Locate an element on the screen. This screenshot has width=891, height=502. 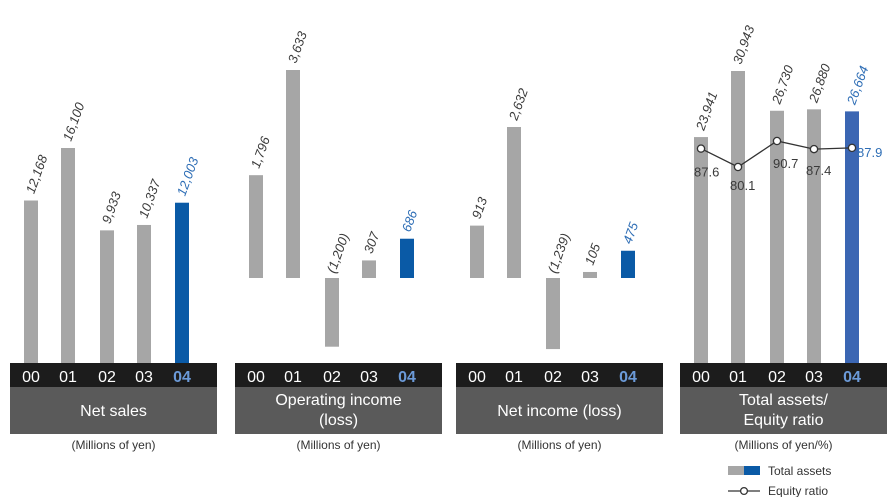
year-label-1-04: 04 is located at coordinates (182, 377).